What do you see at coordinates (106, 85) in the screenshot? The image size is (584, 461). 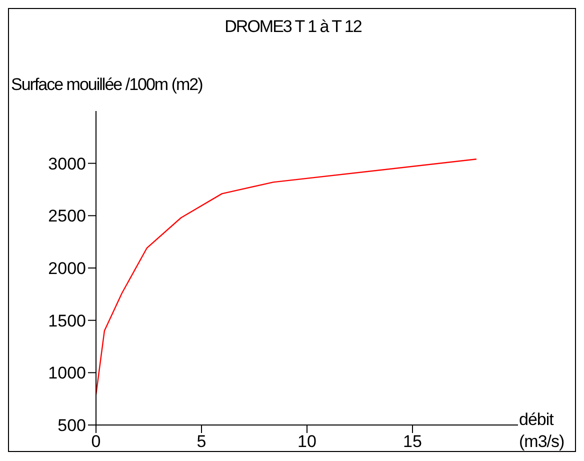 I see `y-axis-title: Surface mouillée /100m (m2)` at bounding box center [106, 85].